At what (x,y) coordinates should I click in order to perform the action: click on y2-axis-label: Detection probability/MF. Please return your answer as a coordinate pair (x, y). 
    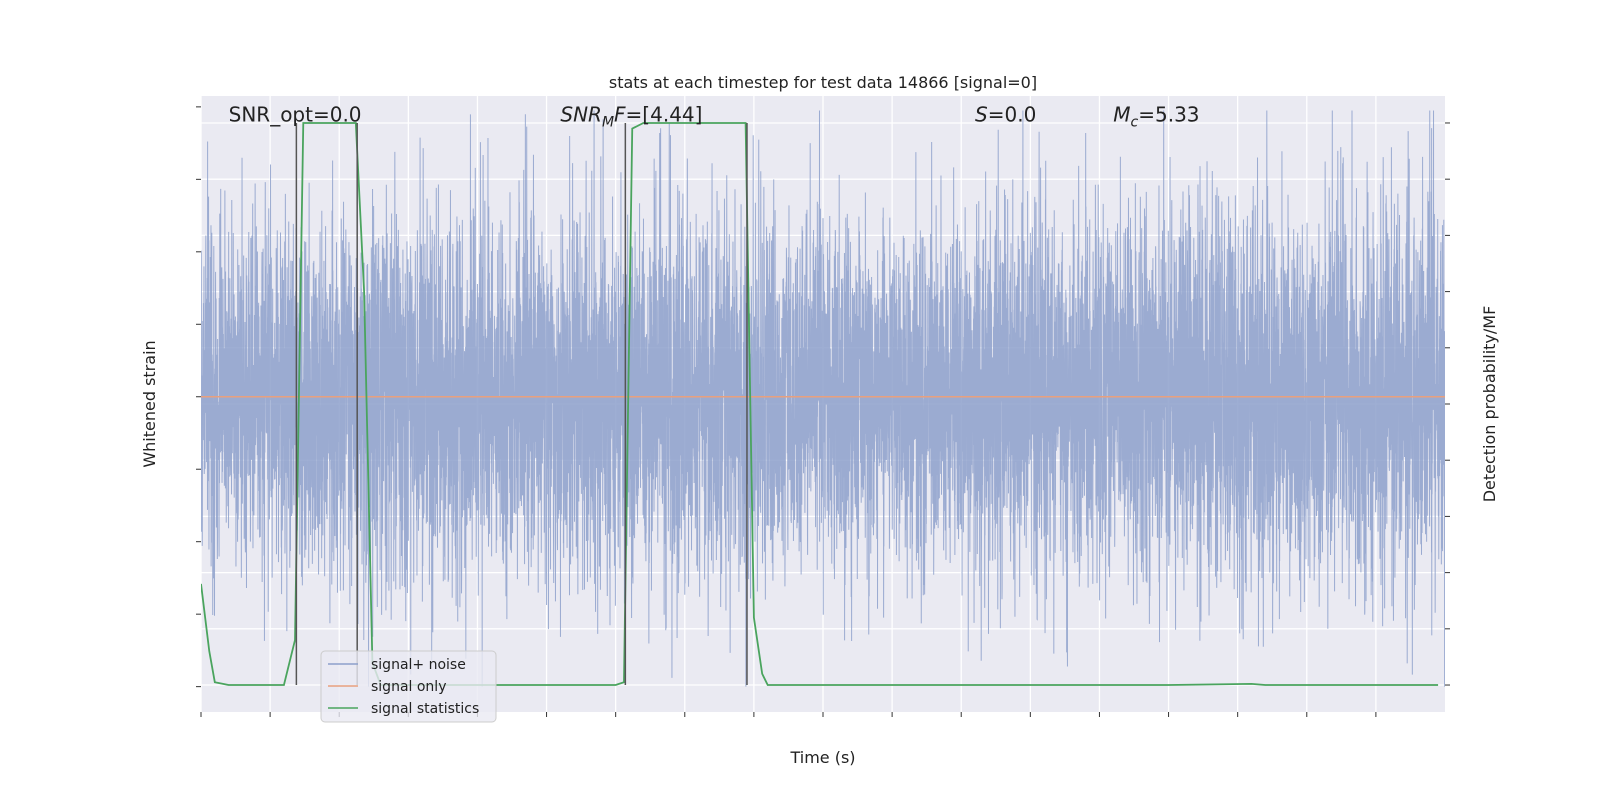
    Looking at the image, I should click on (1489, 404).